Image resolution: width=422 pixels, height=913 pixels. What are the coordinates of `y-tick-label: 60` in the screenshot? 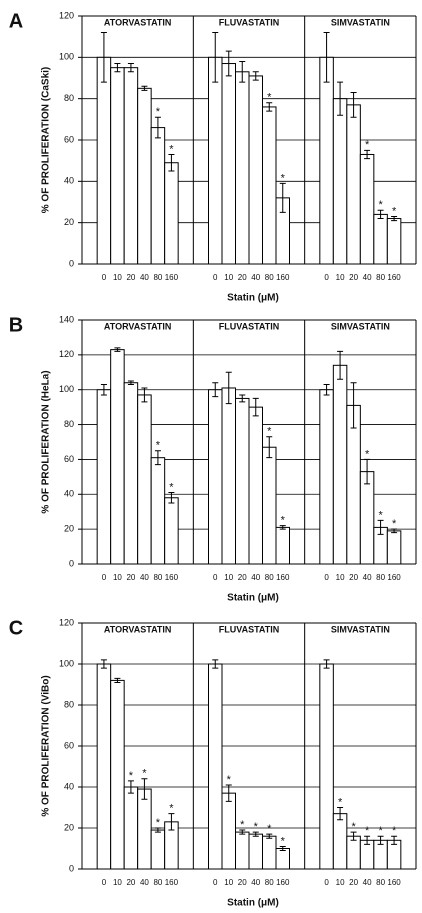 It's located at (69, 139).